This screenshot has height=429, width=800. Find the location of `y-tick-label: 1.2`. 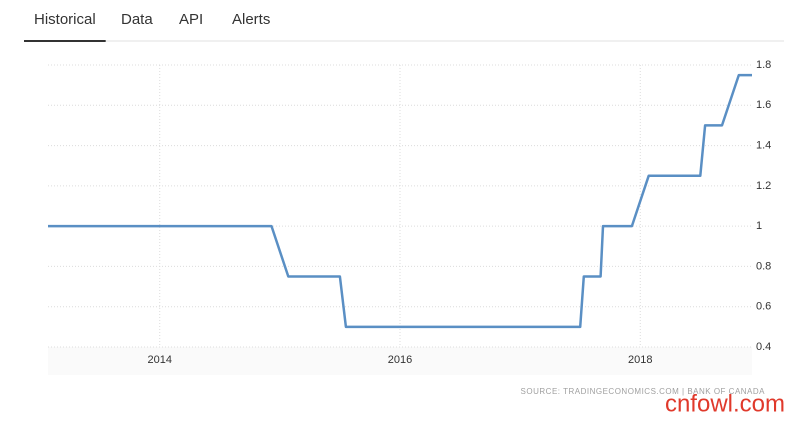

y-tick-label: 1.2 is located at coordinates (763, 186).